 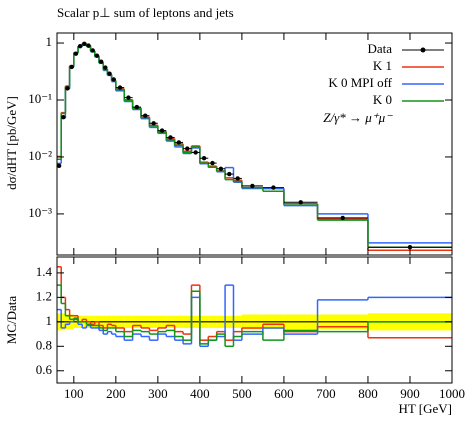 What do you see at coordinates (368, 393) in the screenshot?
I see `x-tick-label: 800` at bounding box center [368, 393].